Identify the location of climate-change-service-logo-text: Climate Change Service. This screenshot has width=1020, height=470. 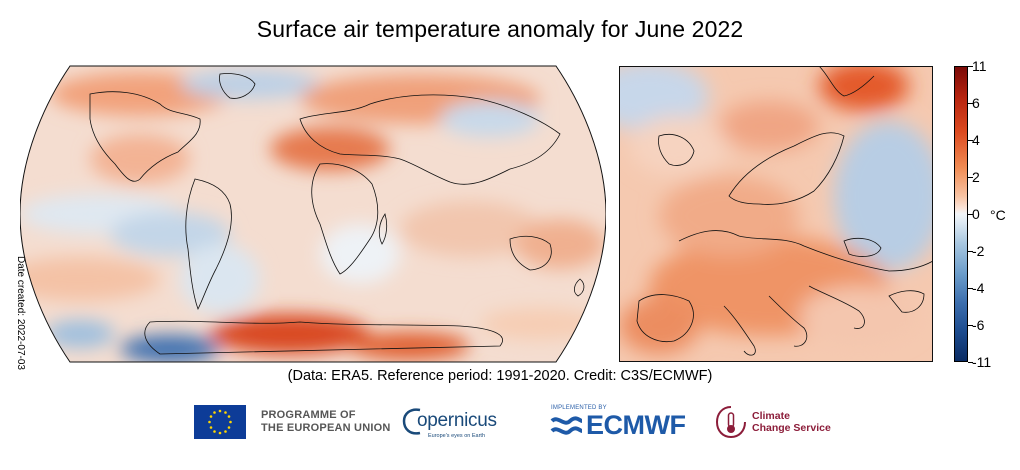
(791, 422).